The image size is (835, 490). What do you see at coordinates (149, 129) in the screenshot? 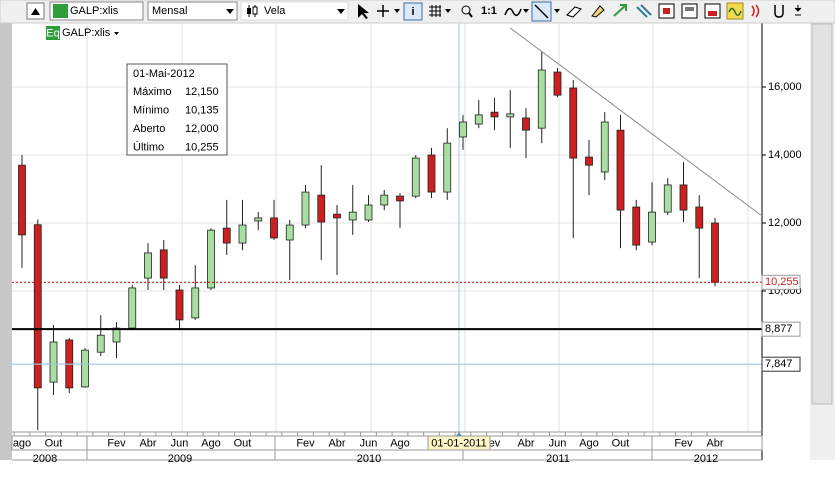
I see `info-label: Aberto` at bounding box center [149, 129].